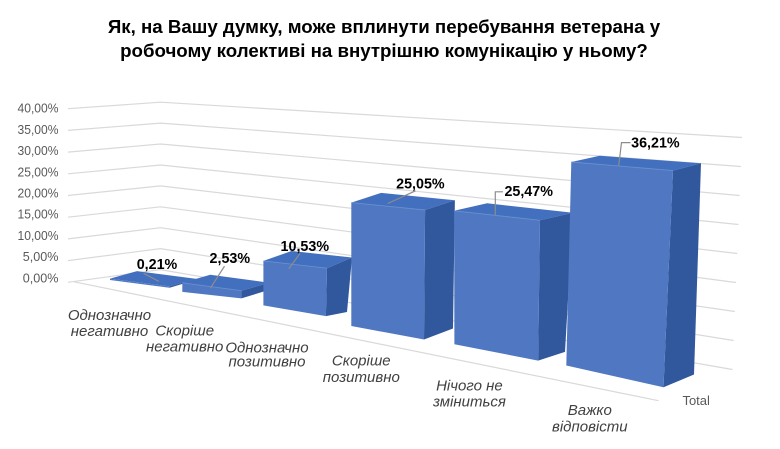 The image size is (780, 449). Describe the element at coordinates (305, 247) in the screenshot. I see `svg-text: 10,53%` at that location.